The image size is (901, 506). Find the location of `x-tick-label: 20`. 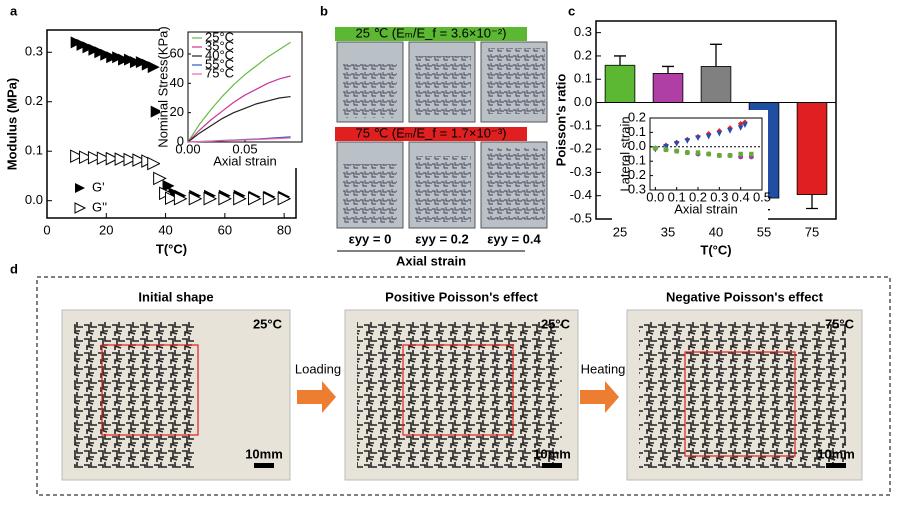

x-tick-label: 20 is located at coordinates (106, 229).